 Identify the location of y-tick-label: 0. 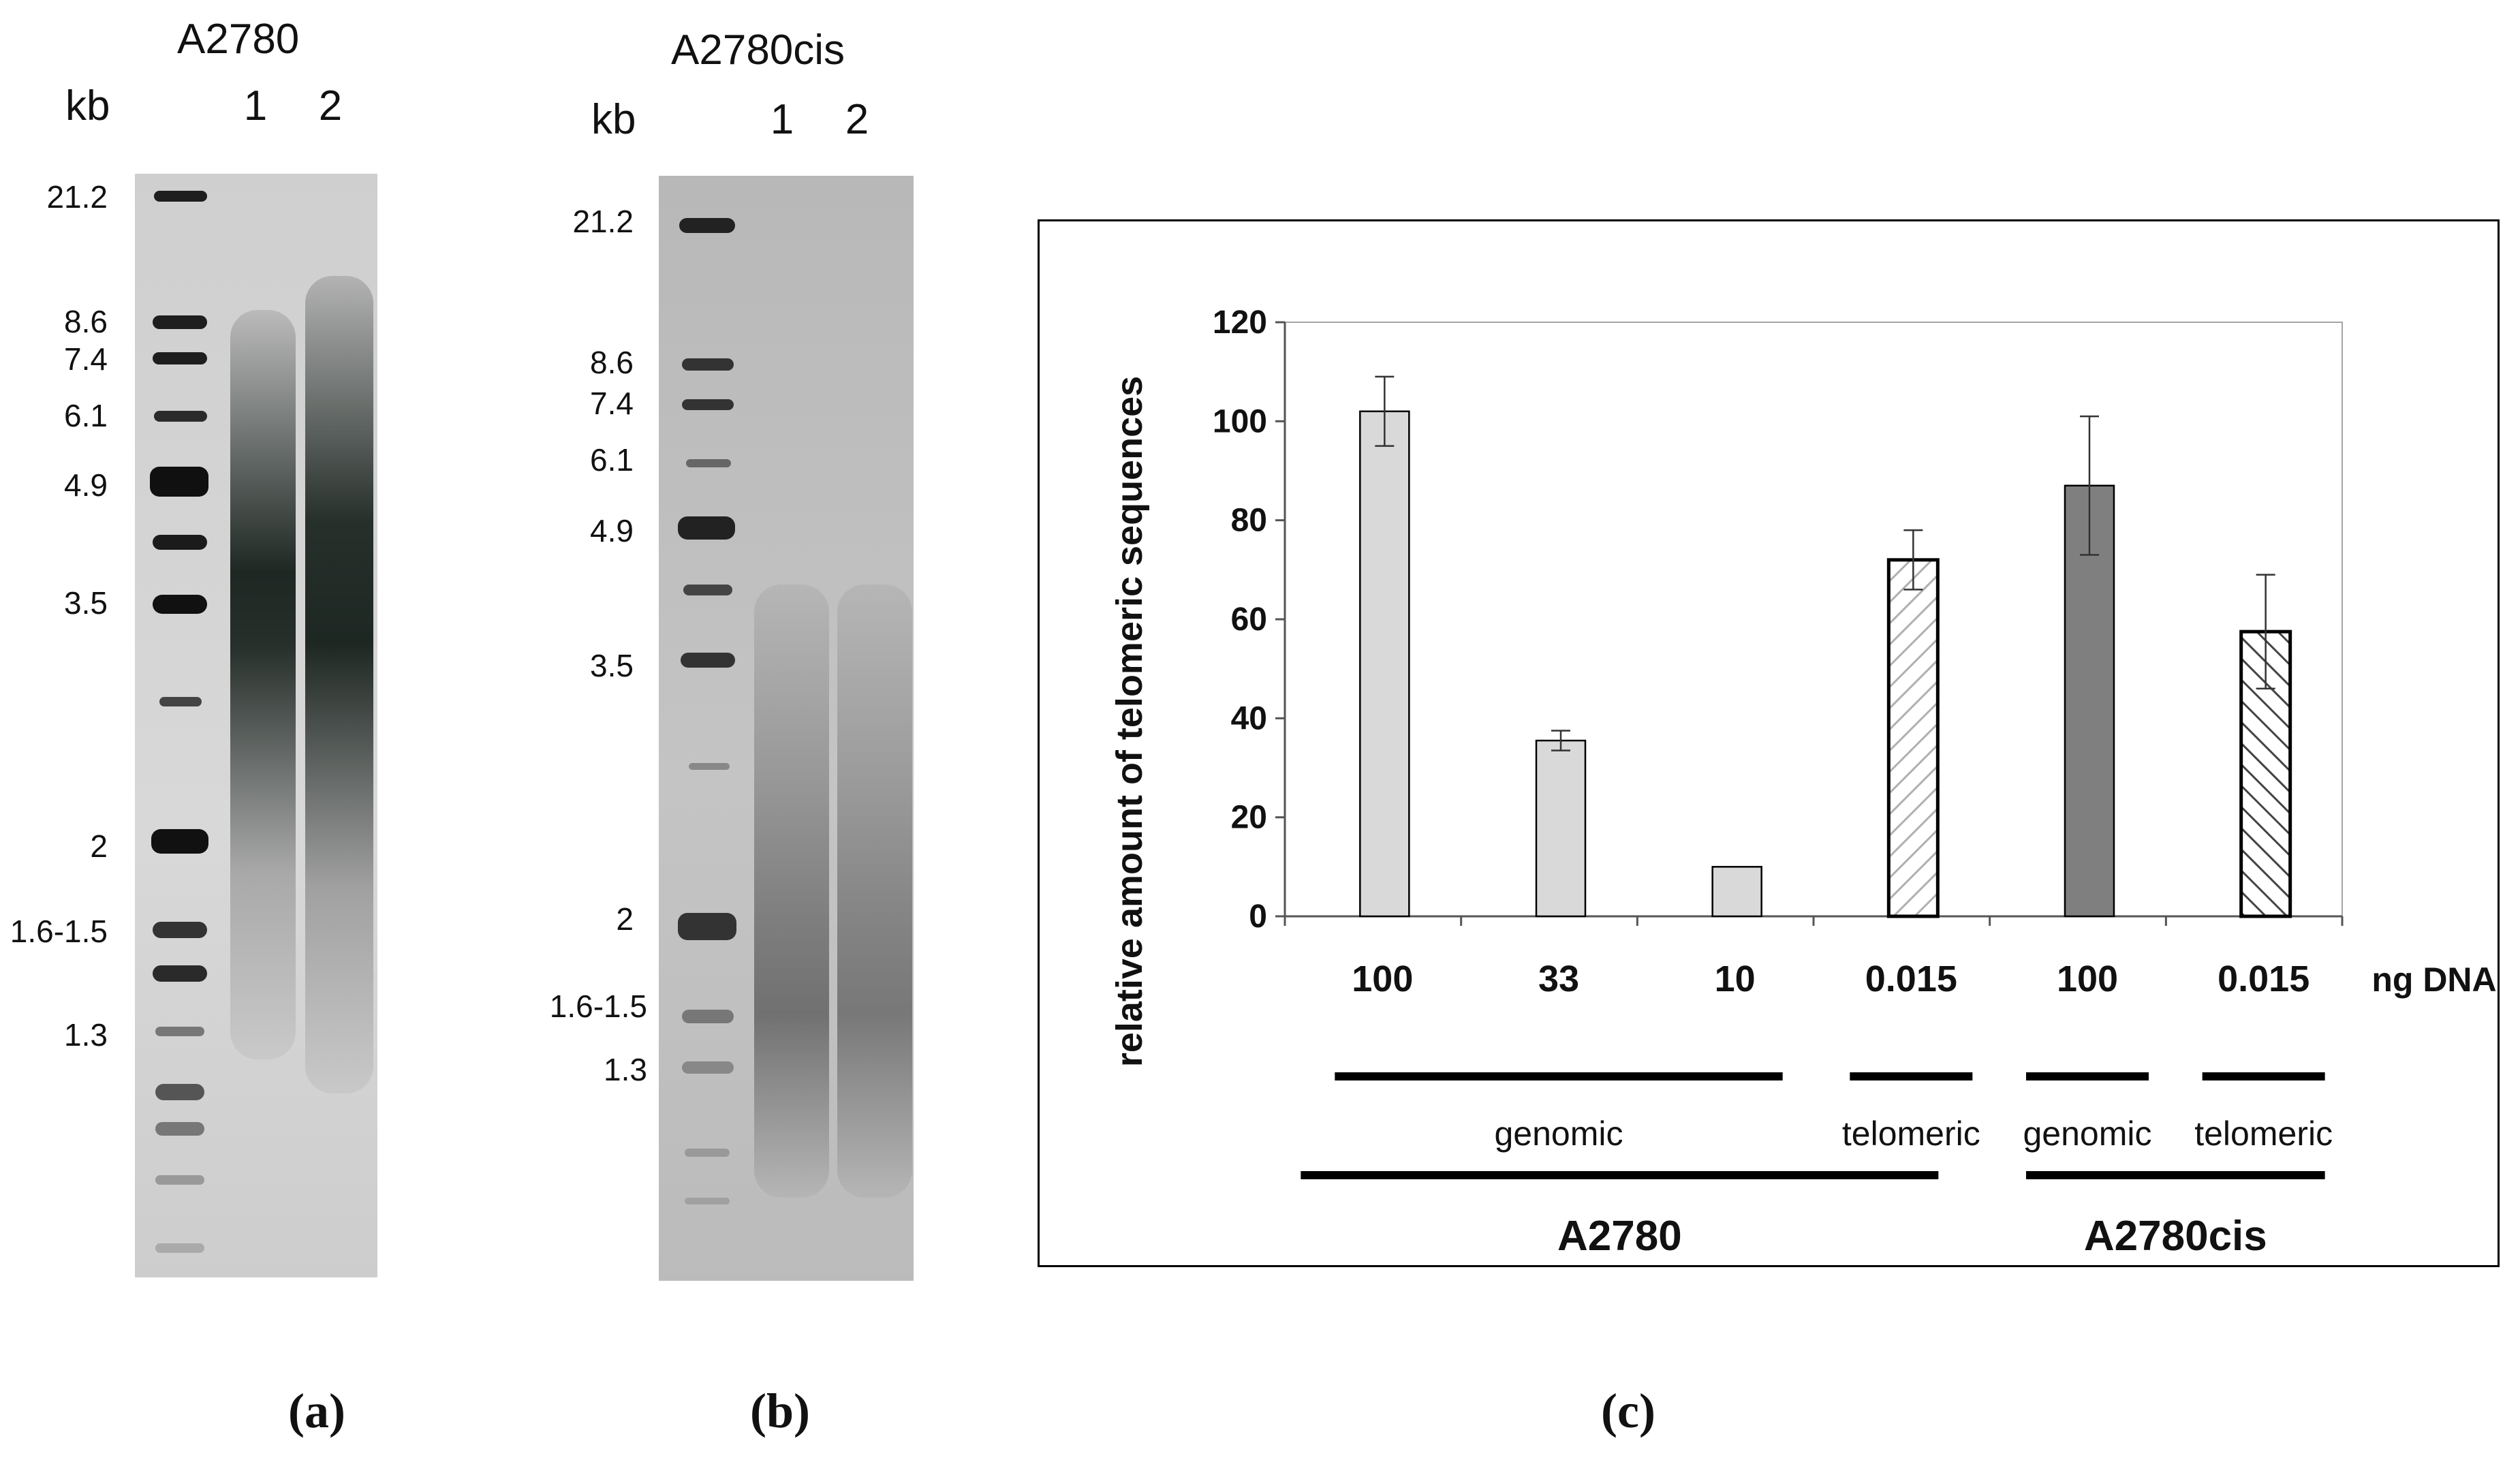
(1258, 917).